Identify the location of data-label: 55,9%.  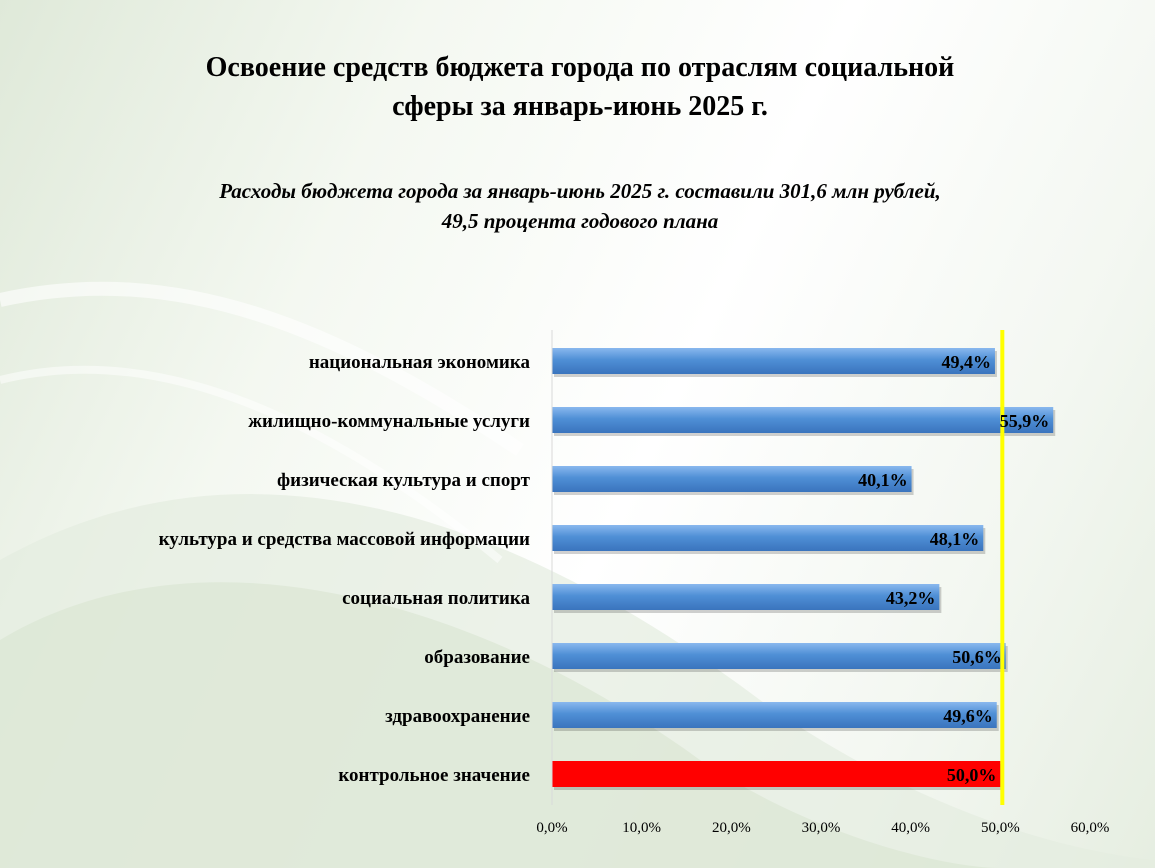
(1025, 421).